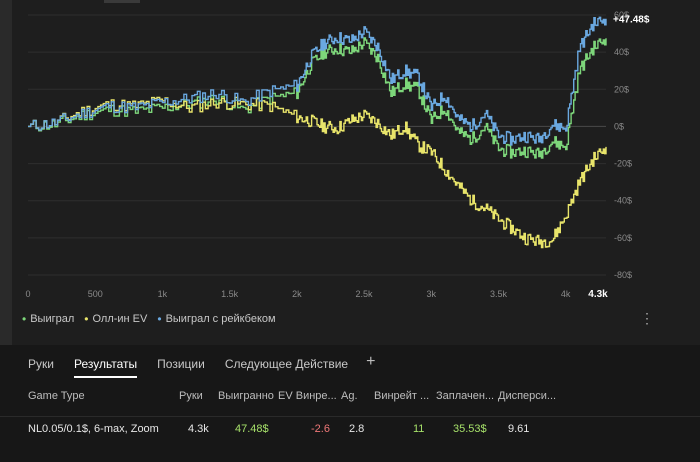 The height and width of the screenshot is (462, 700). I want to click on y-tick-label: 0$, so click(619, 126).